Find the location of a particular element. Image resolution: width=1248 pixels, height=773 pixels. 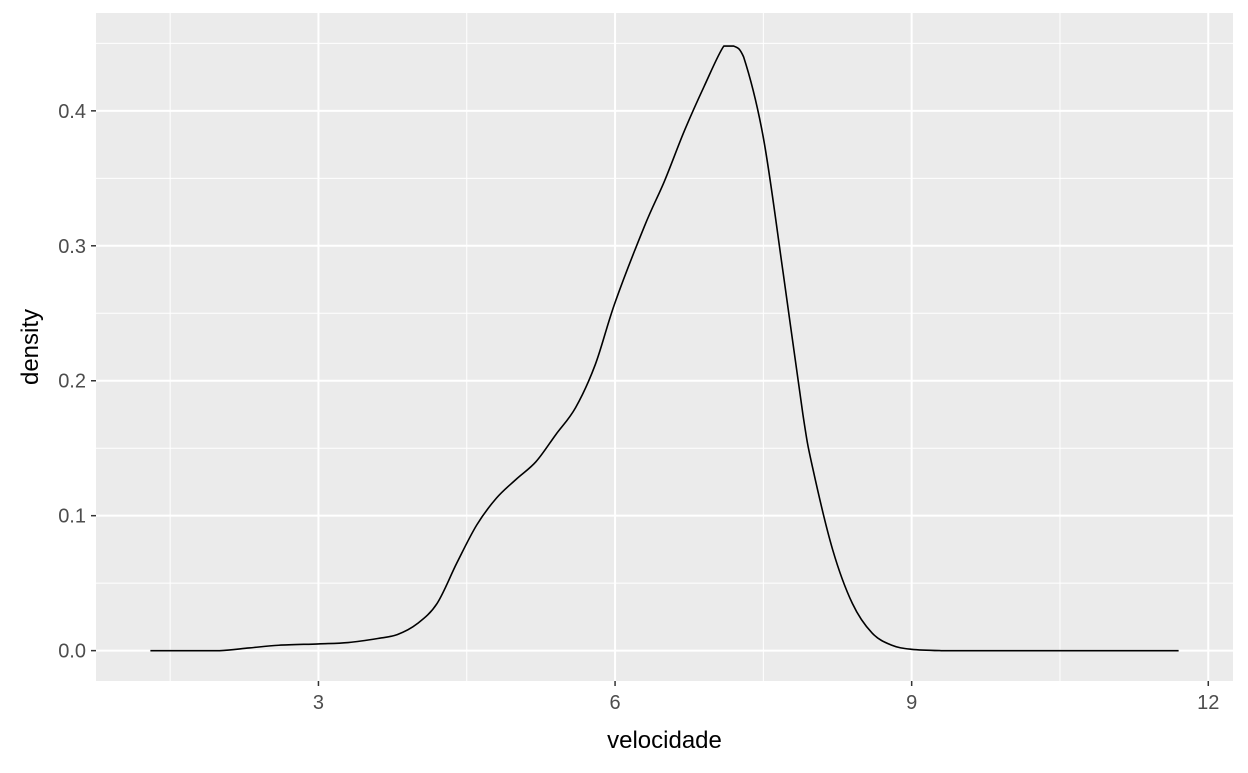

y-tick-label: 0.2 is located at coordinates (72, 382).